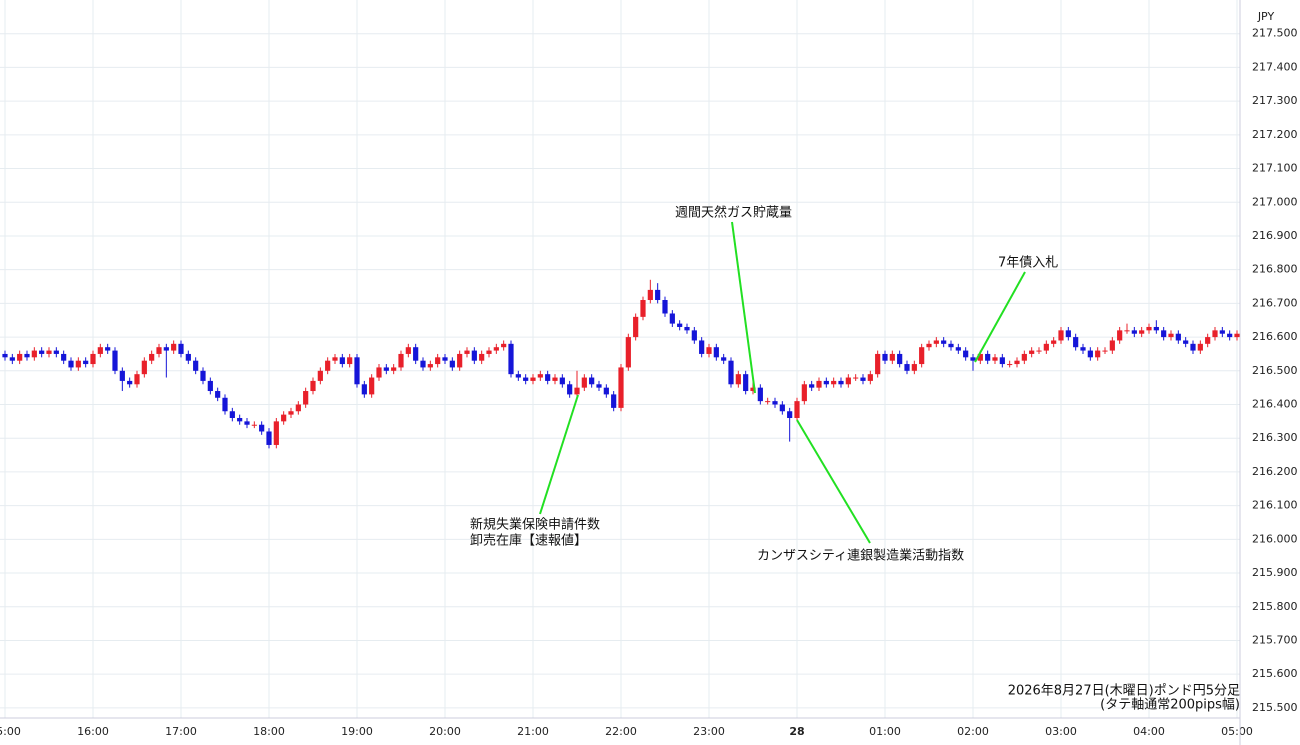 Image resolution: width=1300 pixels, height=745 pixels. I want to click on y-tick-label: 217.100, so click(1275, 168).